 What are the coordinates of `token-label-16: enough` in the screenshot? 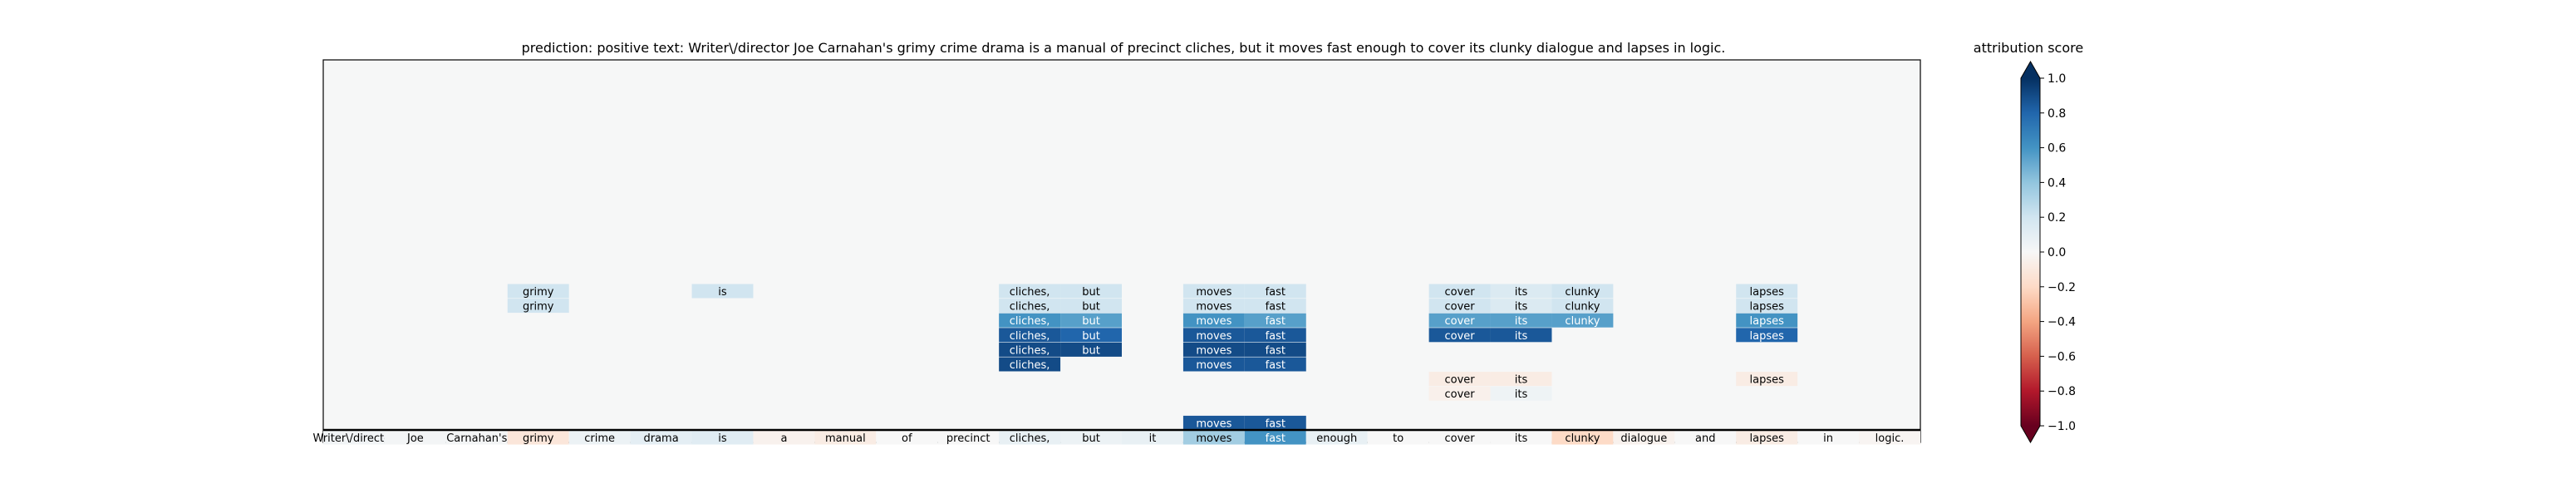 It's located at (1336, 438).